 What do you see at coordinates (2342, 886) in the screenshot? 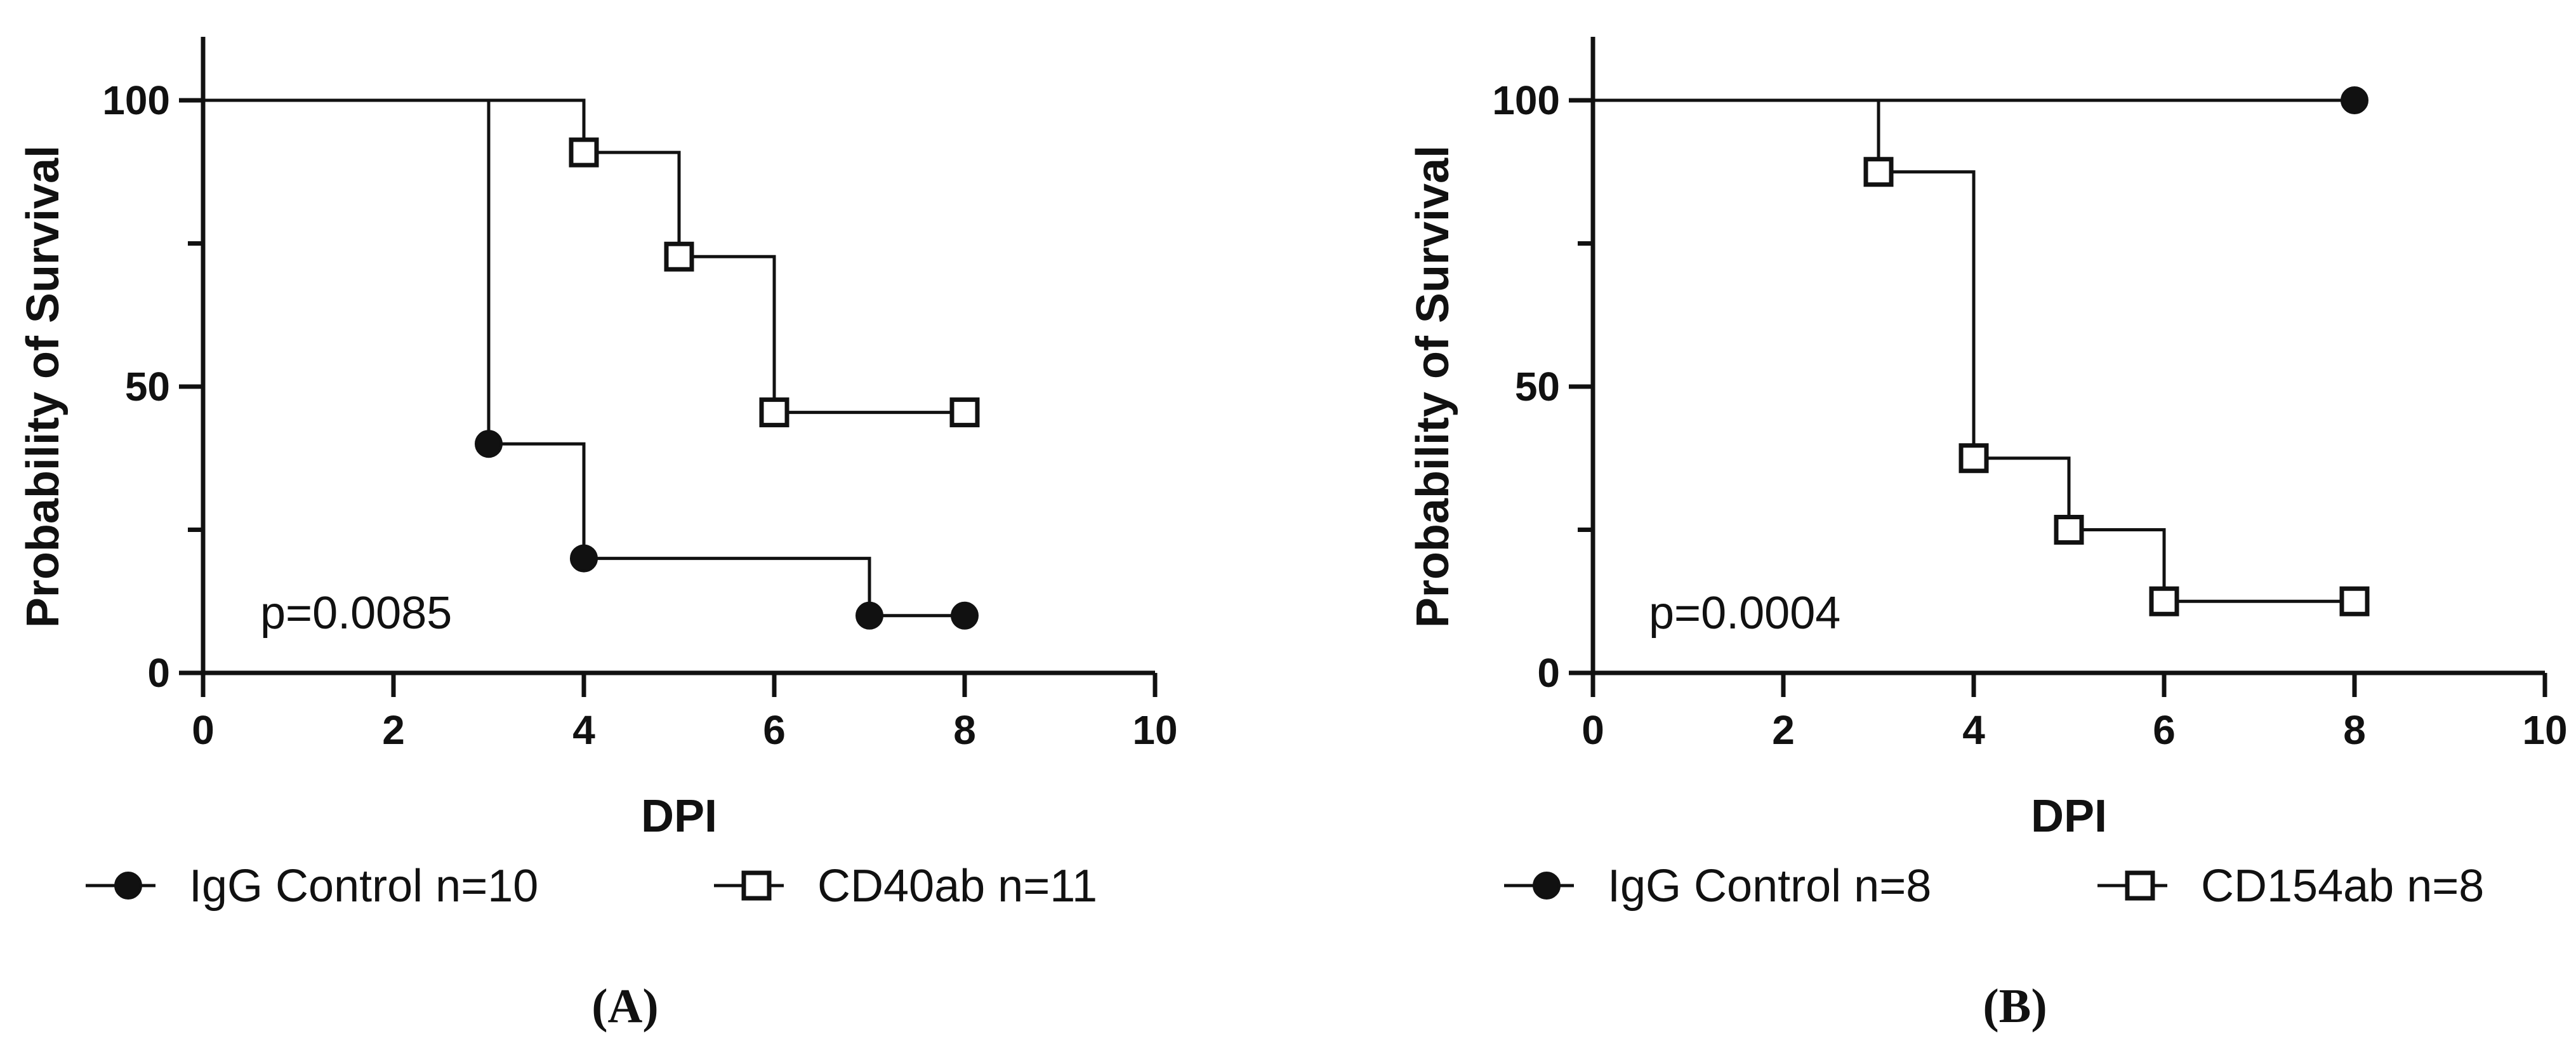
I see `legend-label: CD154ab n=8` at bounding box center [2342, 886].